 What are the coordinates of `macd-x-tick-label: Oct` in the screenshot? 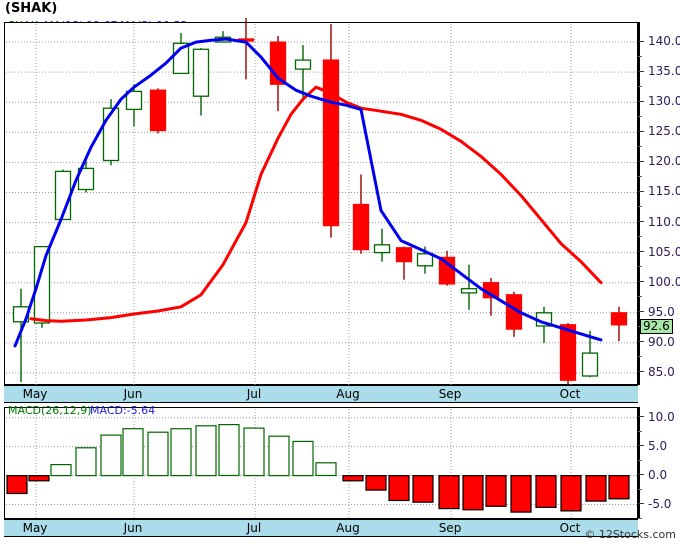 It's located at (570, 528).